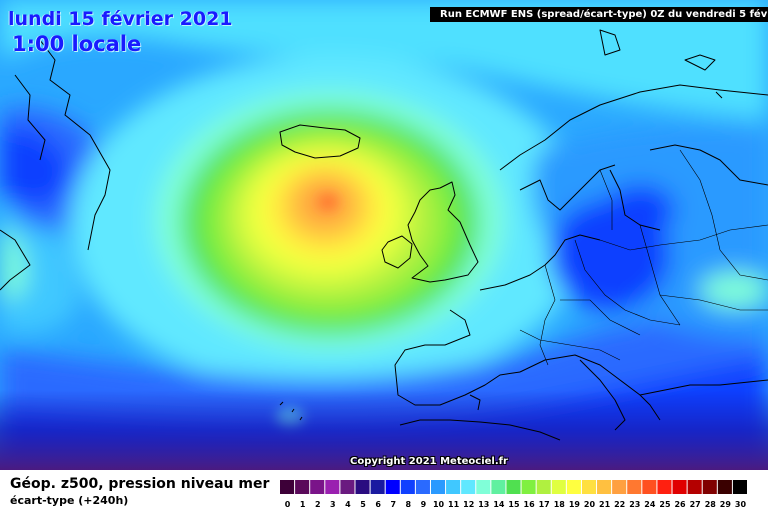 The image size is (768, 512). What do you see at coordinates (634, 504) in the screenshot?
I see `color-scale-label: 23` at bounding box center [634, 504].